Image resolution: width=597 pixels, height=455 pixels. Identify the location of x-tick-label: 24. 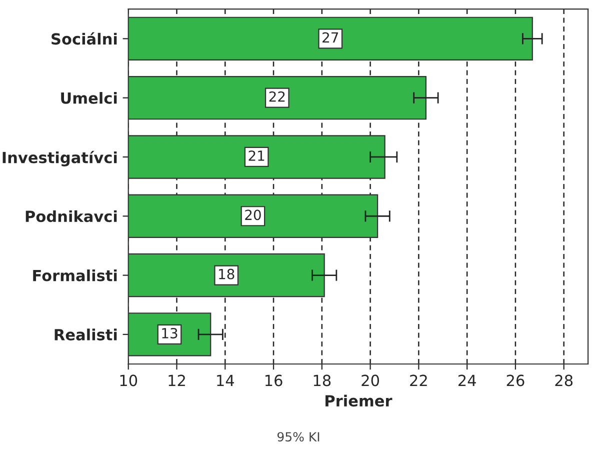
(467, 380).